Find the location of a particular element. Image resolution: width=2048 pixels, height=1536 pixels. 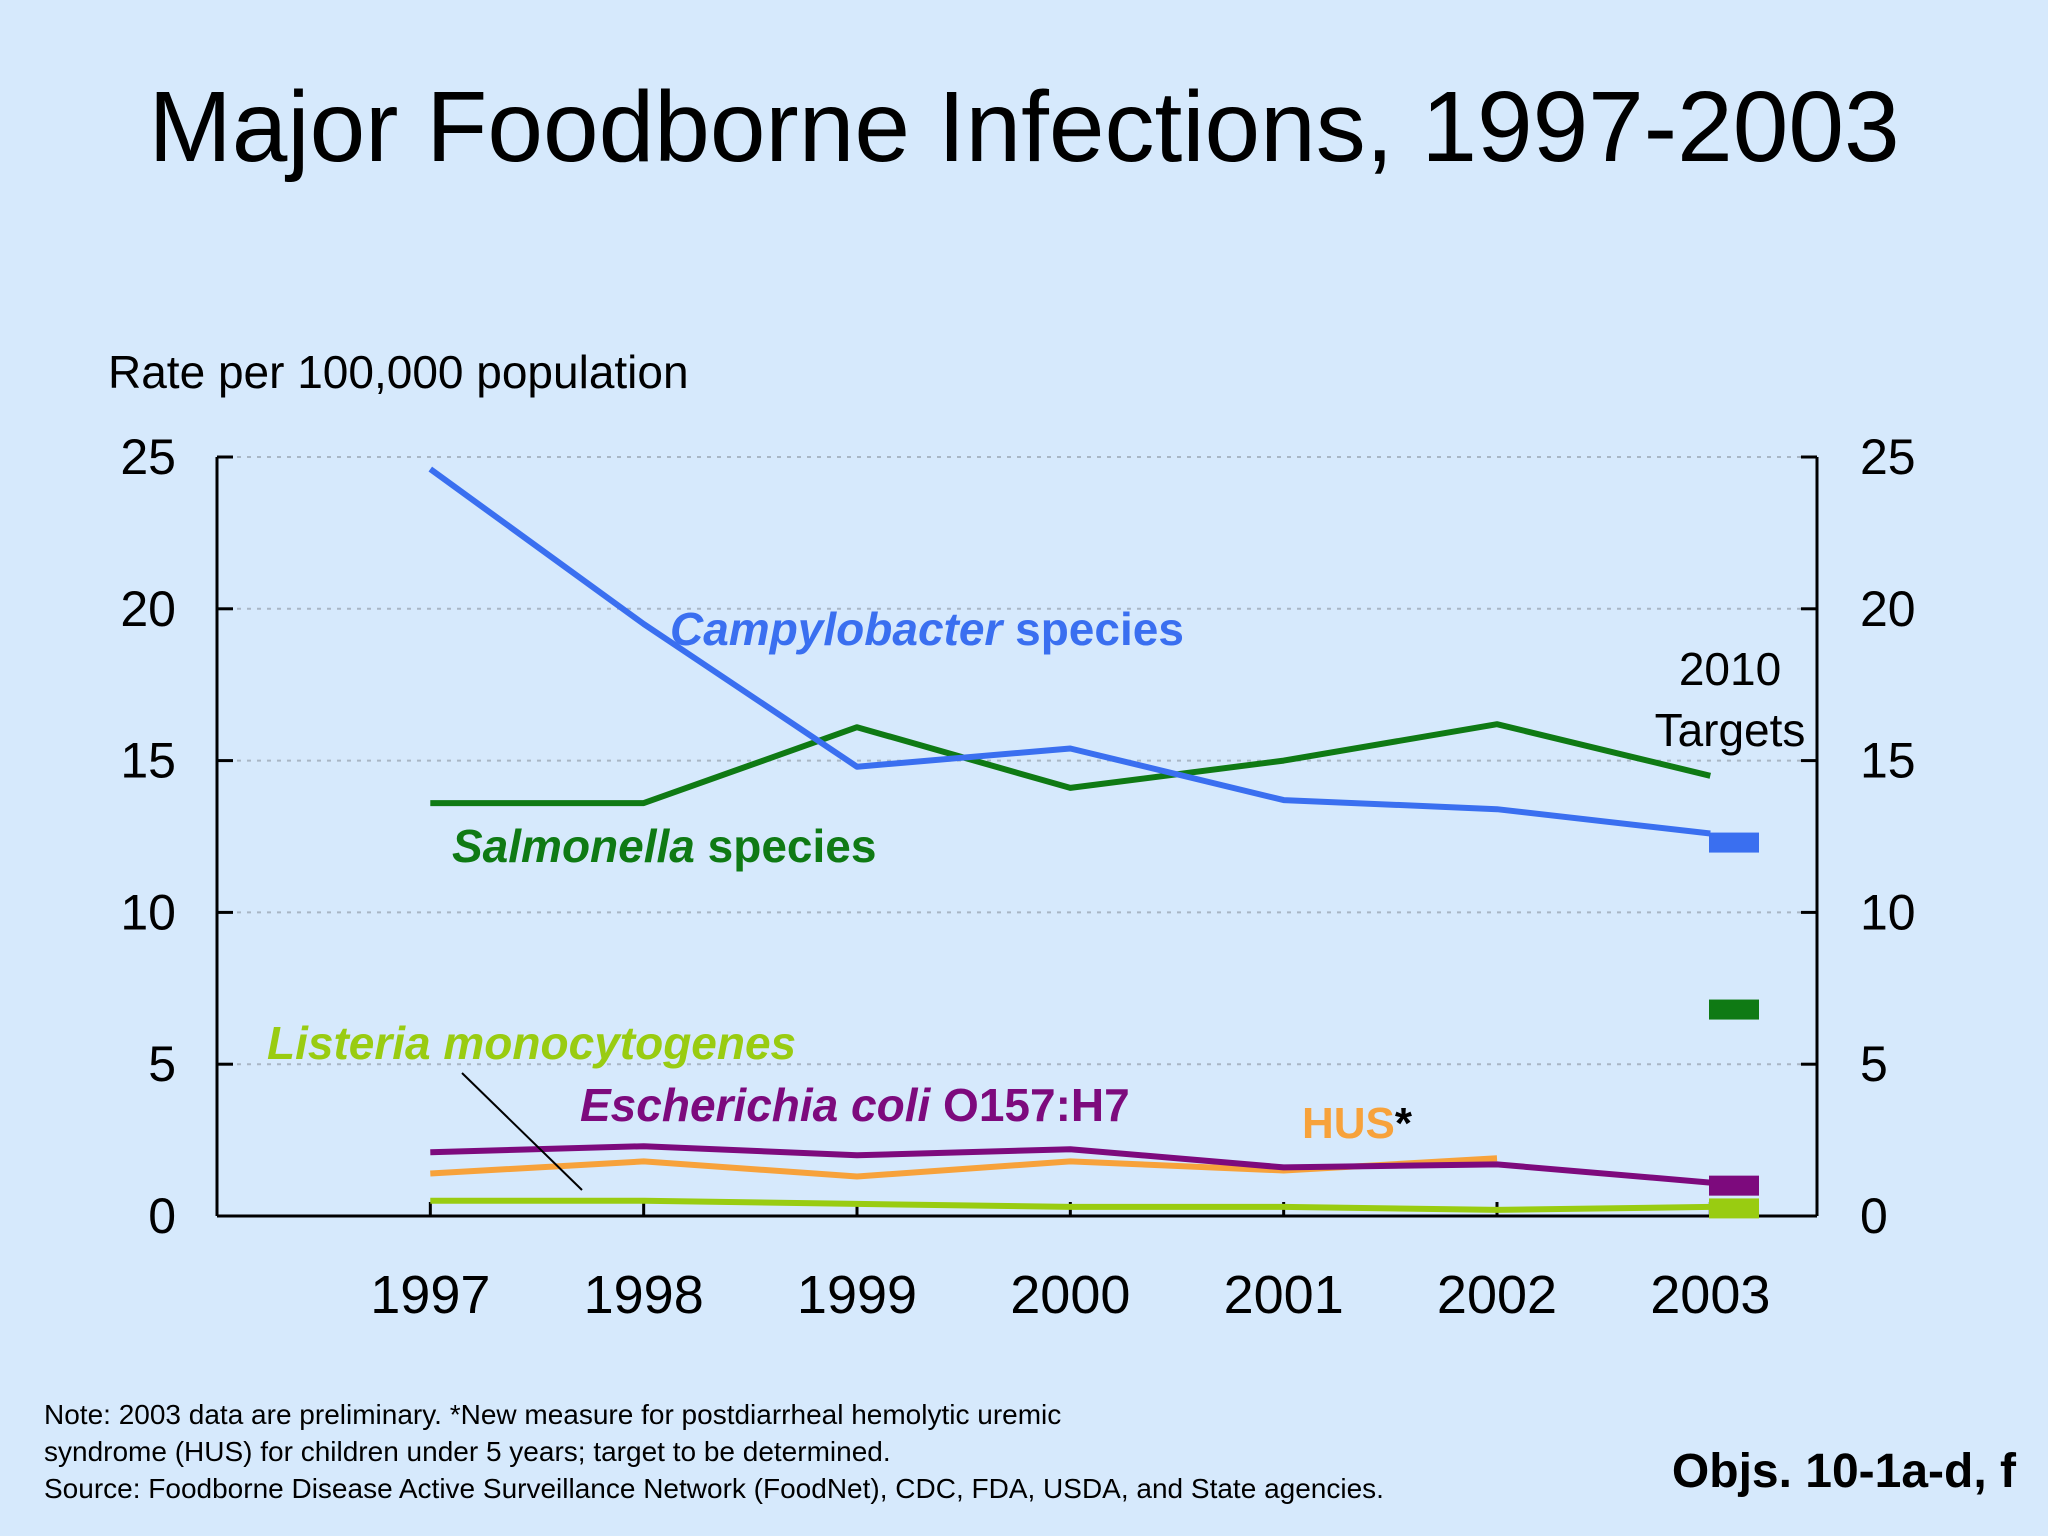

objectives-label: Objs. 10-1a-d, f is located at coordinates (1843, 1471).